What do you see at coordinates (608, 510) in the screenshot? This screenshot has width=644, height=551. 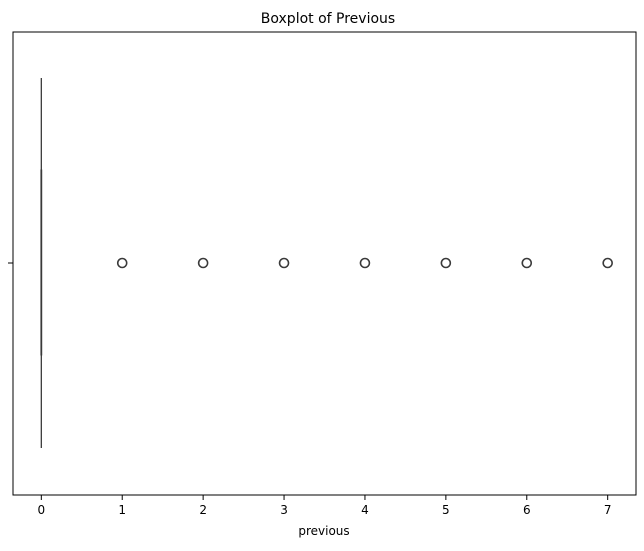 I see `x-tick-label-7: 7` at bounding box center [608, 510].